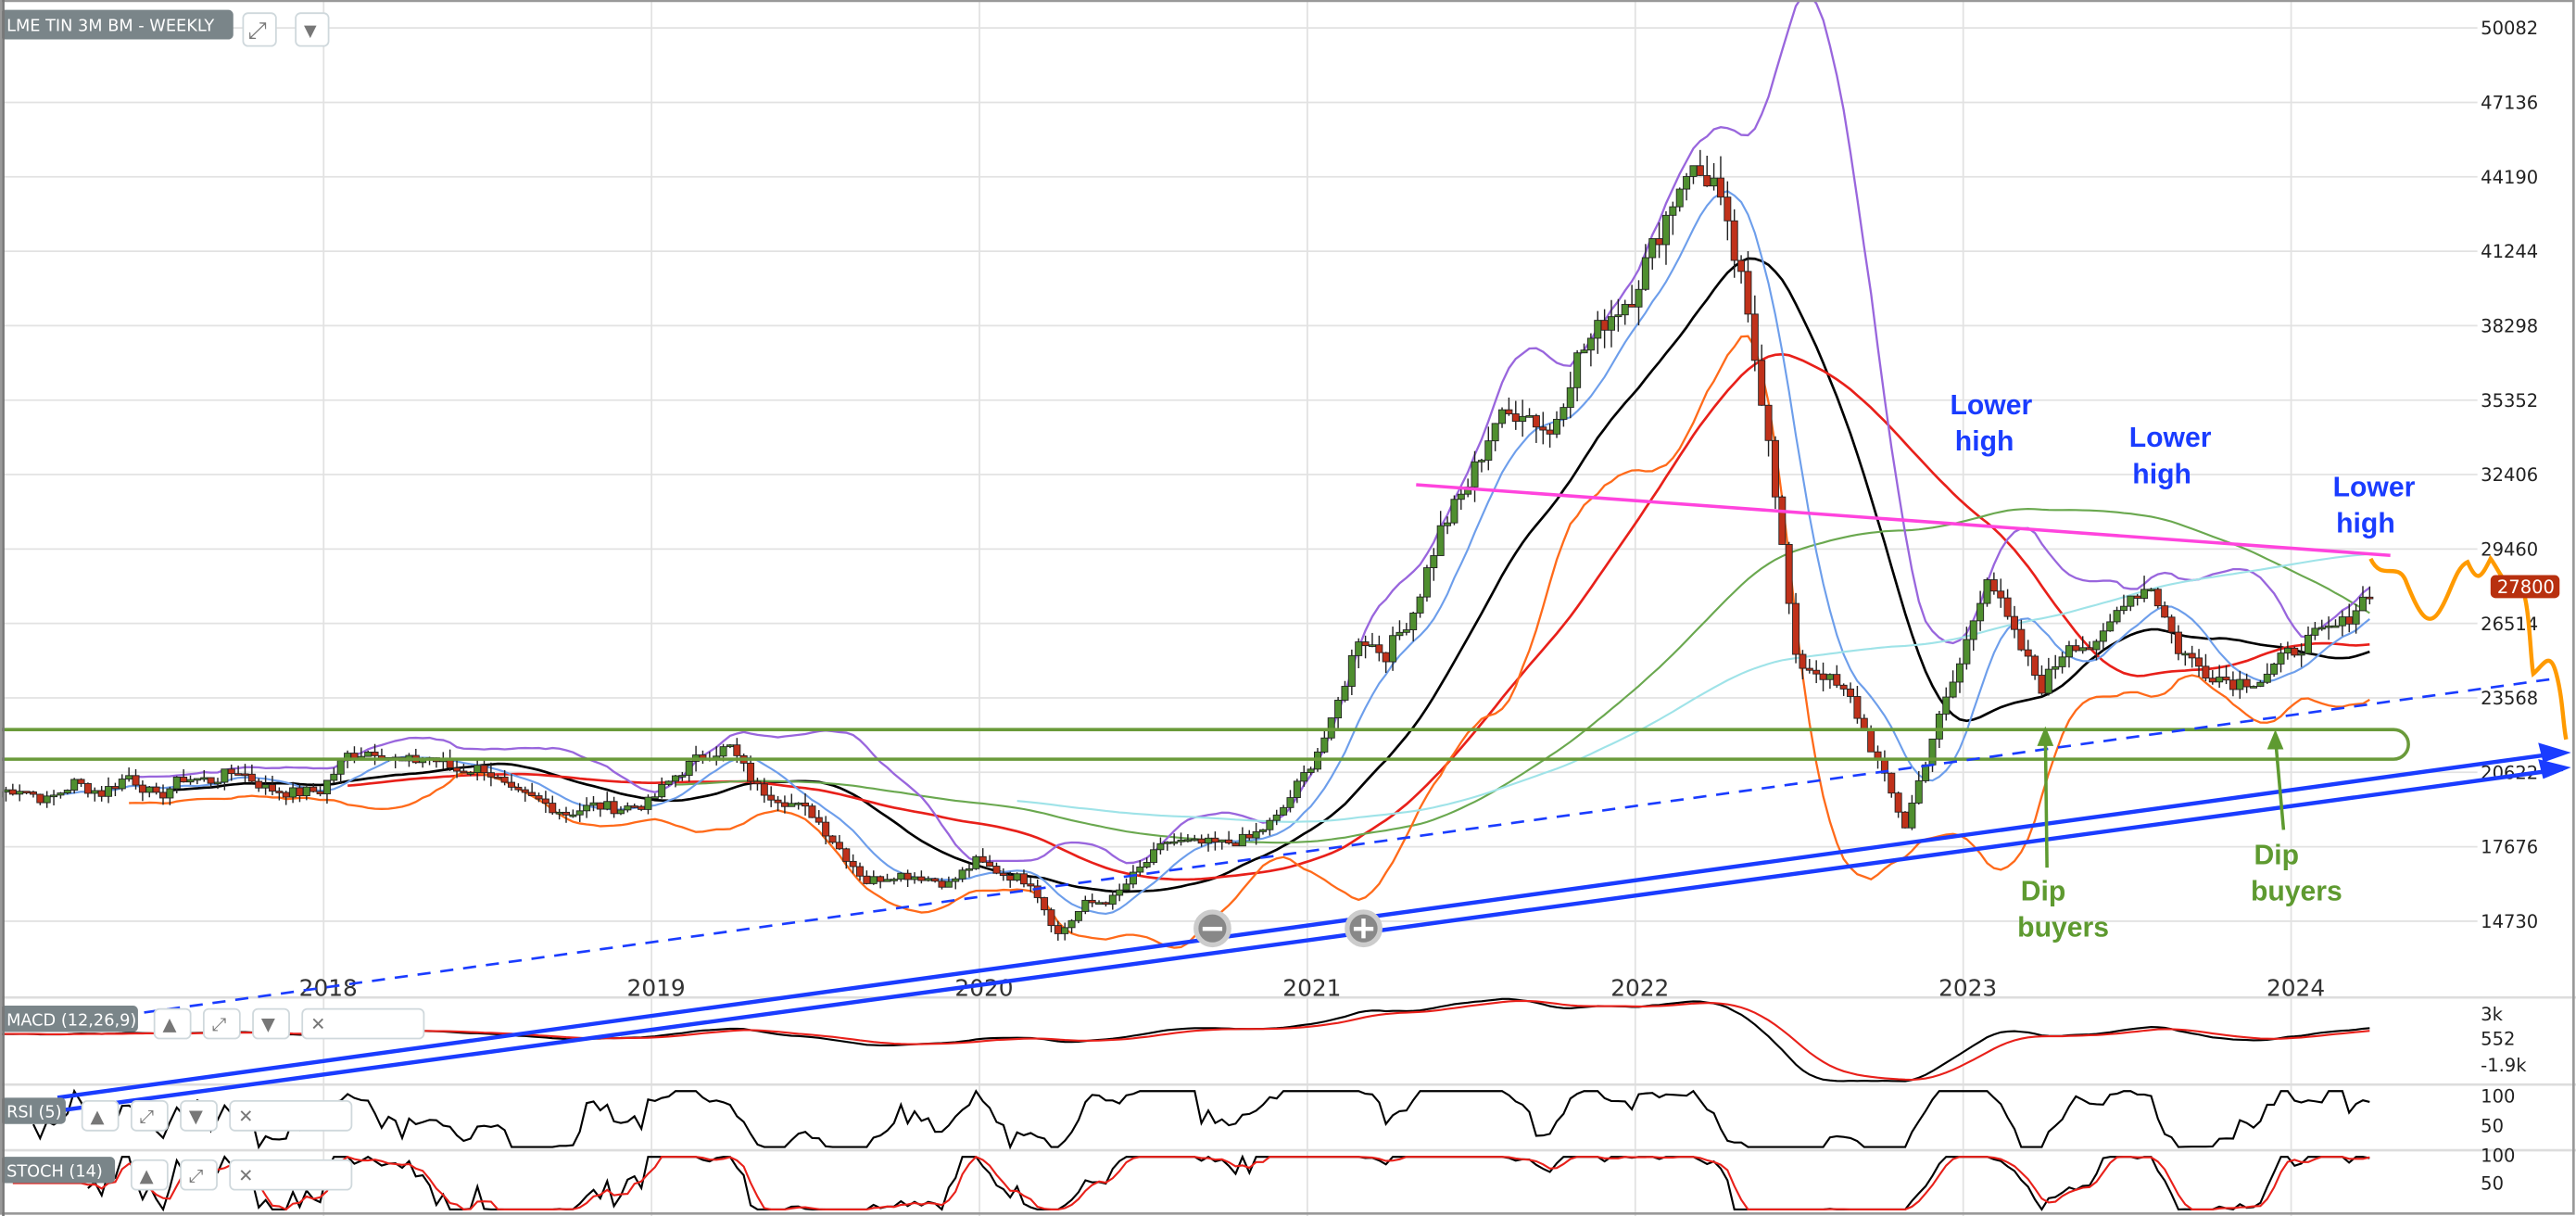 The width and height of the screenshot is (2576, 1216). What do you see at coordinates (2554, 752) in the screenshot?
I see `arrow-head-icon` at bounding box center [2554, 752].